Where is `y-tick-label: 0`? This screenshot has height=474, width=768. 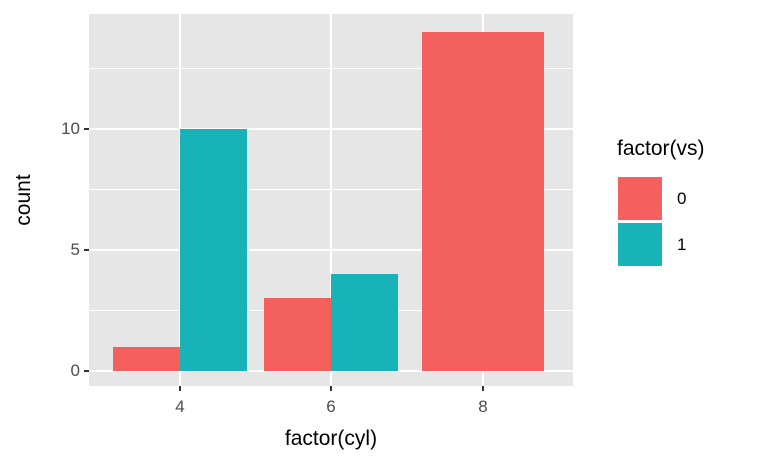
y-tick-label: 0 is located at coordinates (75, 370).